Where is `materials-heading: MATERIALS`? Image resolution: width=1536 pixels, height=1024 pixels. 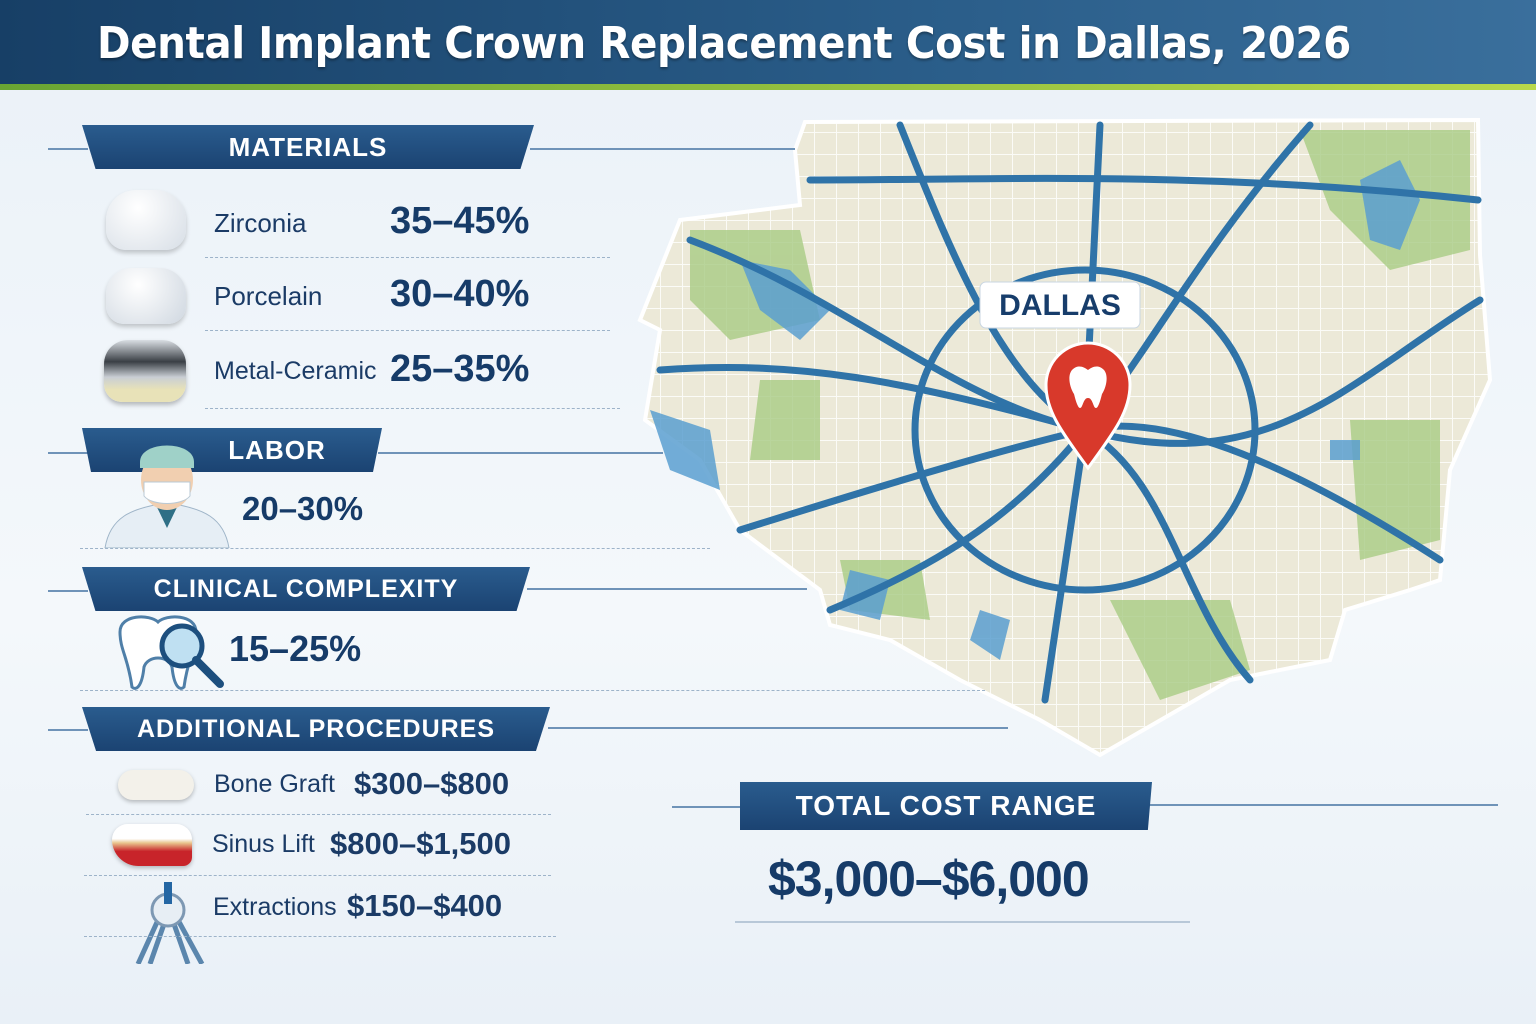 materials-heading: MATERIALS is located at coordinates (308, 147).